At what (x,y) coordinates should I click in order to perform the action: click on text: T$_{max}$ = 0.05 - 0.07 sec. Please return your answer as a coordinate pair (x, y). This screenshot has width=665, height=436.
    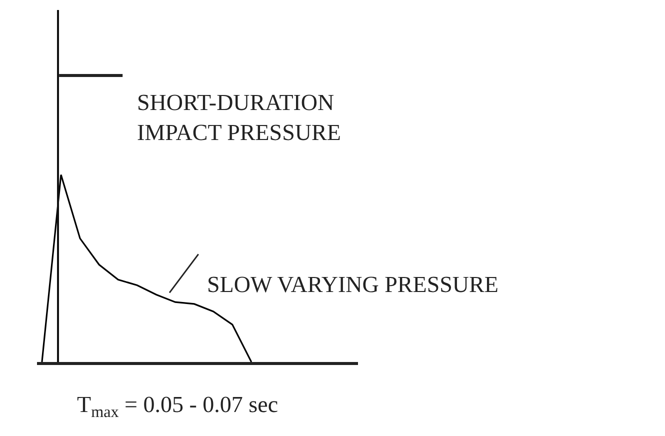
    Looking at the image, I should click on (177, 406).